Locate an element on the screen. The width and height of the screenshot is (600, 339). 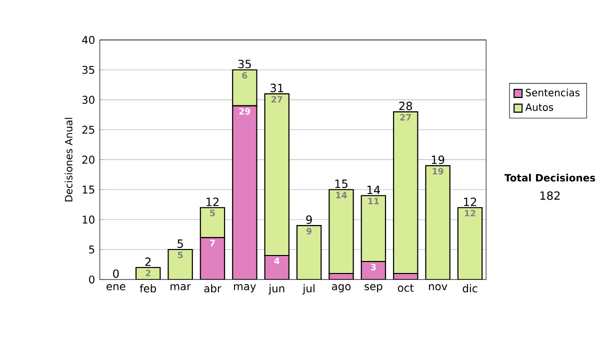
y-tick-label: 35 is located at coordinates (88, 70).